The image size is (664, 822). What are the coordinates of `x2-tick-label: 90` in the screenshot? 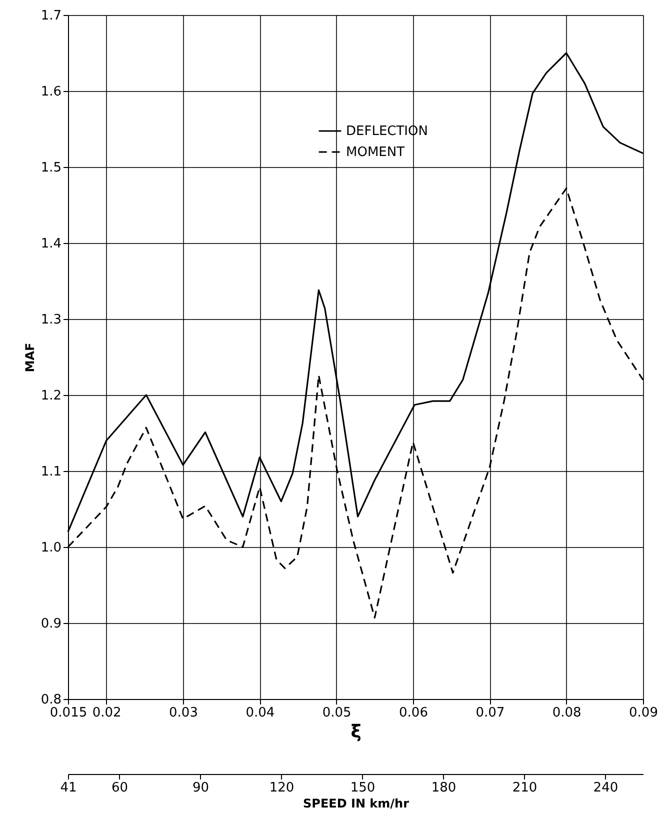 It's located at (201, 788).